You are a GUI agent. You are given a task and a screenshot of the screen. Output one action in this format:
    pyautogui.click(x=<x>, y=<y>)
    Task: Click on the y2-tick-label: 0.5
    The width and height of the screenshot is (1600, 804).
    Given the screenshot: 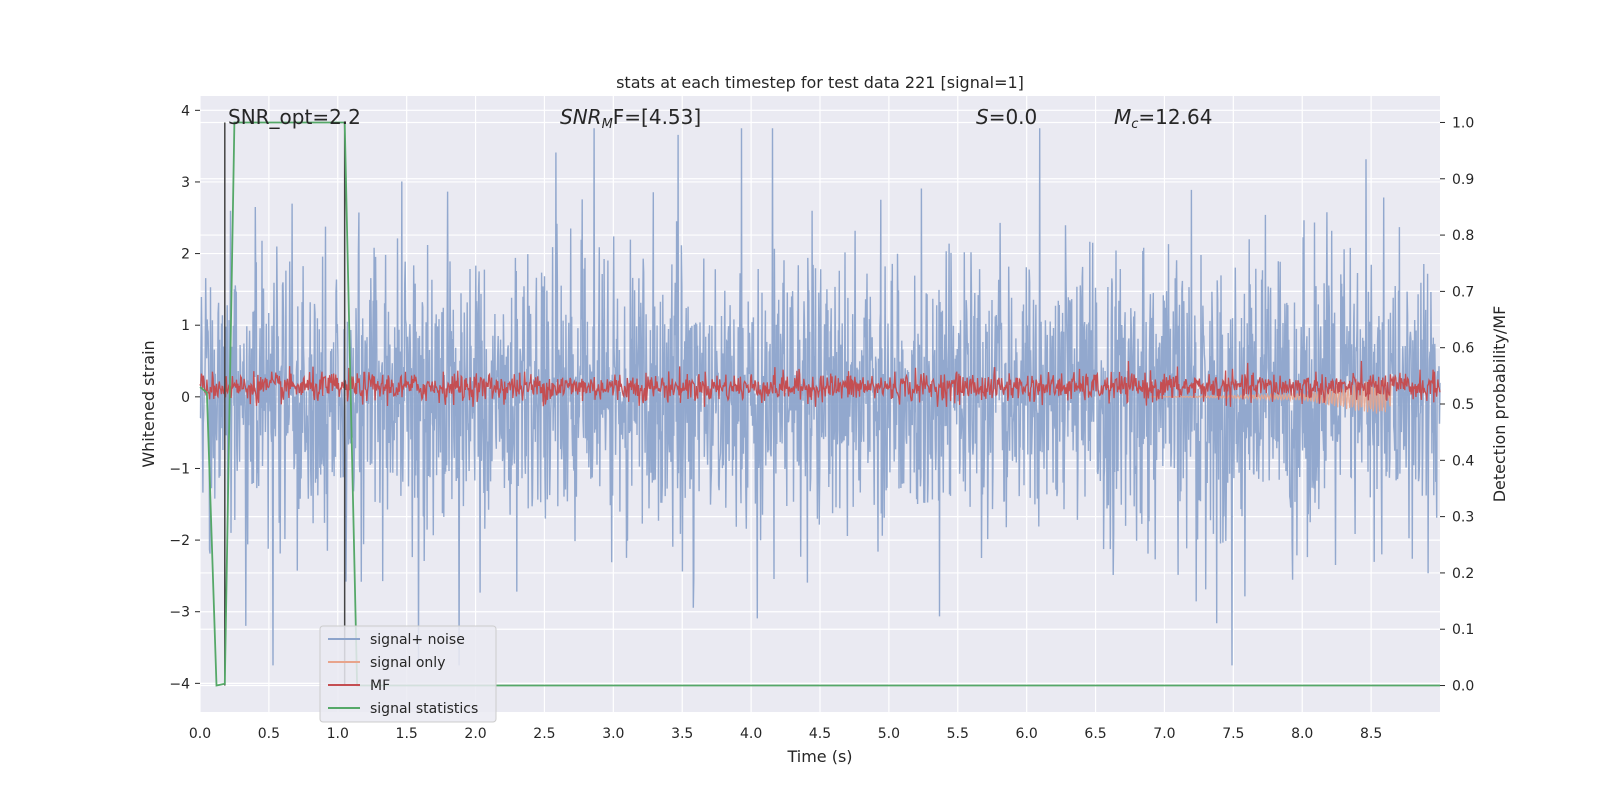 What is the action you would take?
    pyautogui.click(x=1463, y=405)
    